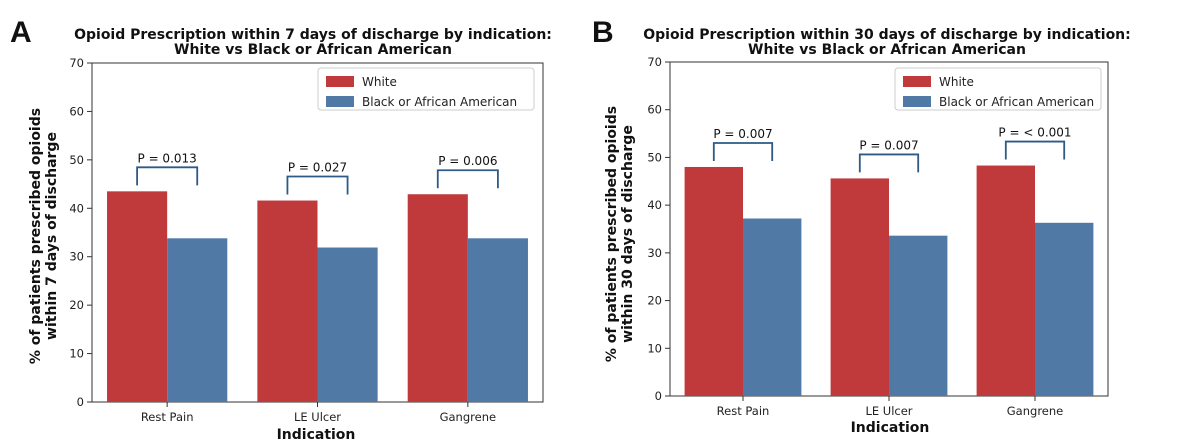 This screenshot has width=1200, height=441. Describe the element at coordinates (1034, 133) in the screenshot. I see `p-value-label: P = < 0.001` at that location.